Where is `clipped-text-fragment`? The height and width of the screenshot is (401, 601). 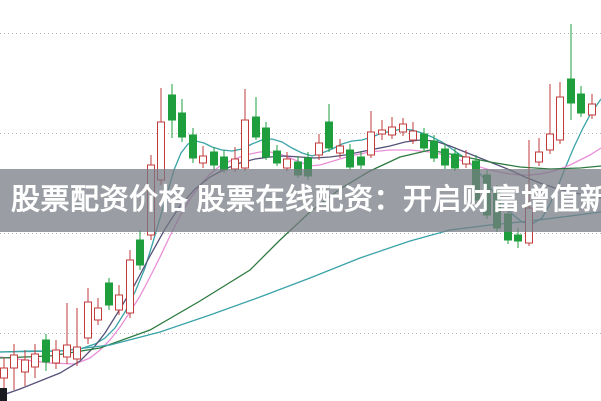
clipped-text-fragment is located at coordinates (3, 394).